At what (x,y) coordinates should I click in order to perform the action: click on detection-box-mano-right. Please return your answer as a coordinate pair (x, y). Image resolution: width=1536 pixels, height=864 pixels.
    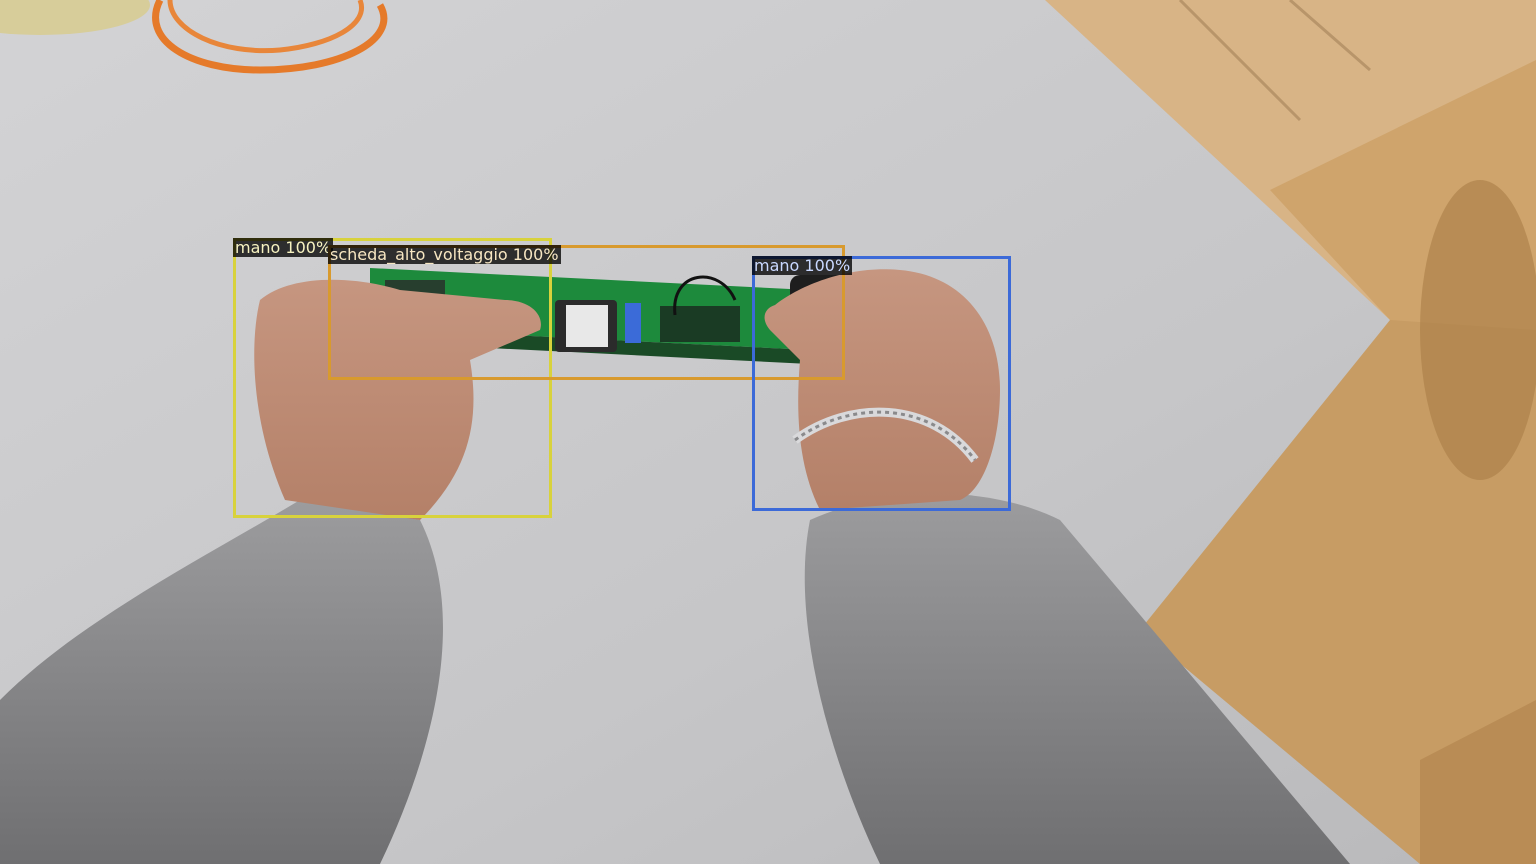
    Looking at the image, I should click on (881, 383).